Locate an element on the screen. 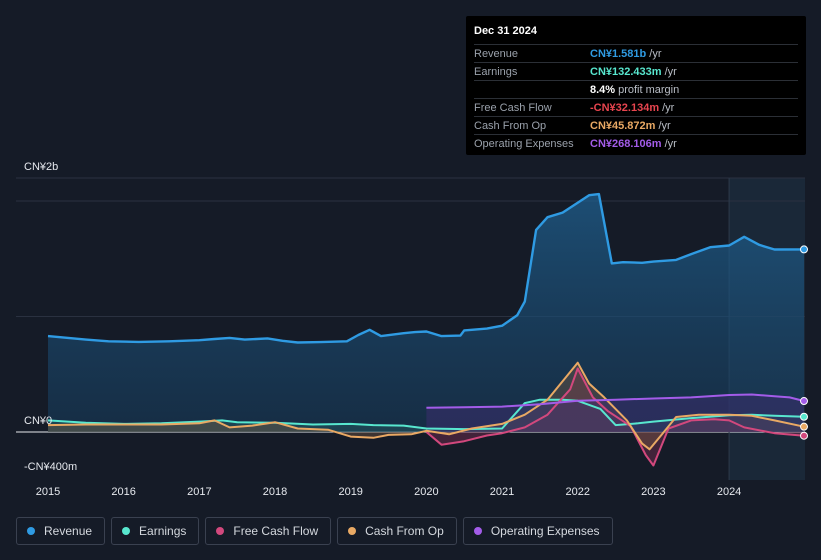 This screenshot has height=560, width=821. tooltip-unit: profit margin is located at coordinates (649, 89).